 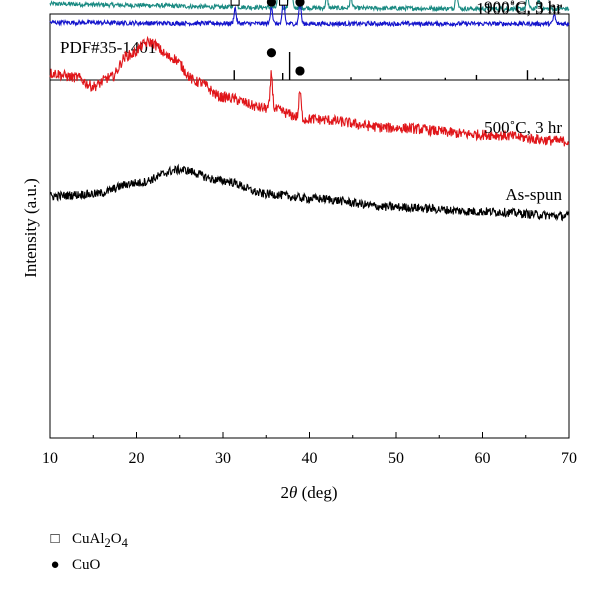 I want to click on legend-cuo: ● CuO, so click(x=74, y=565).